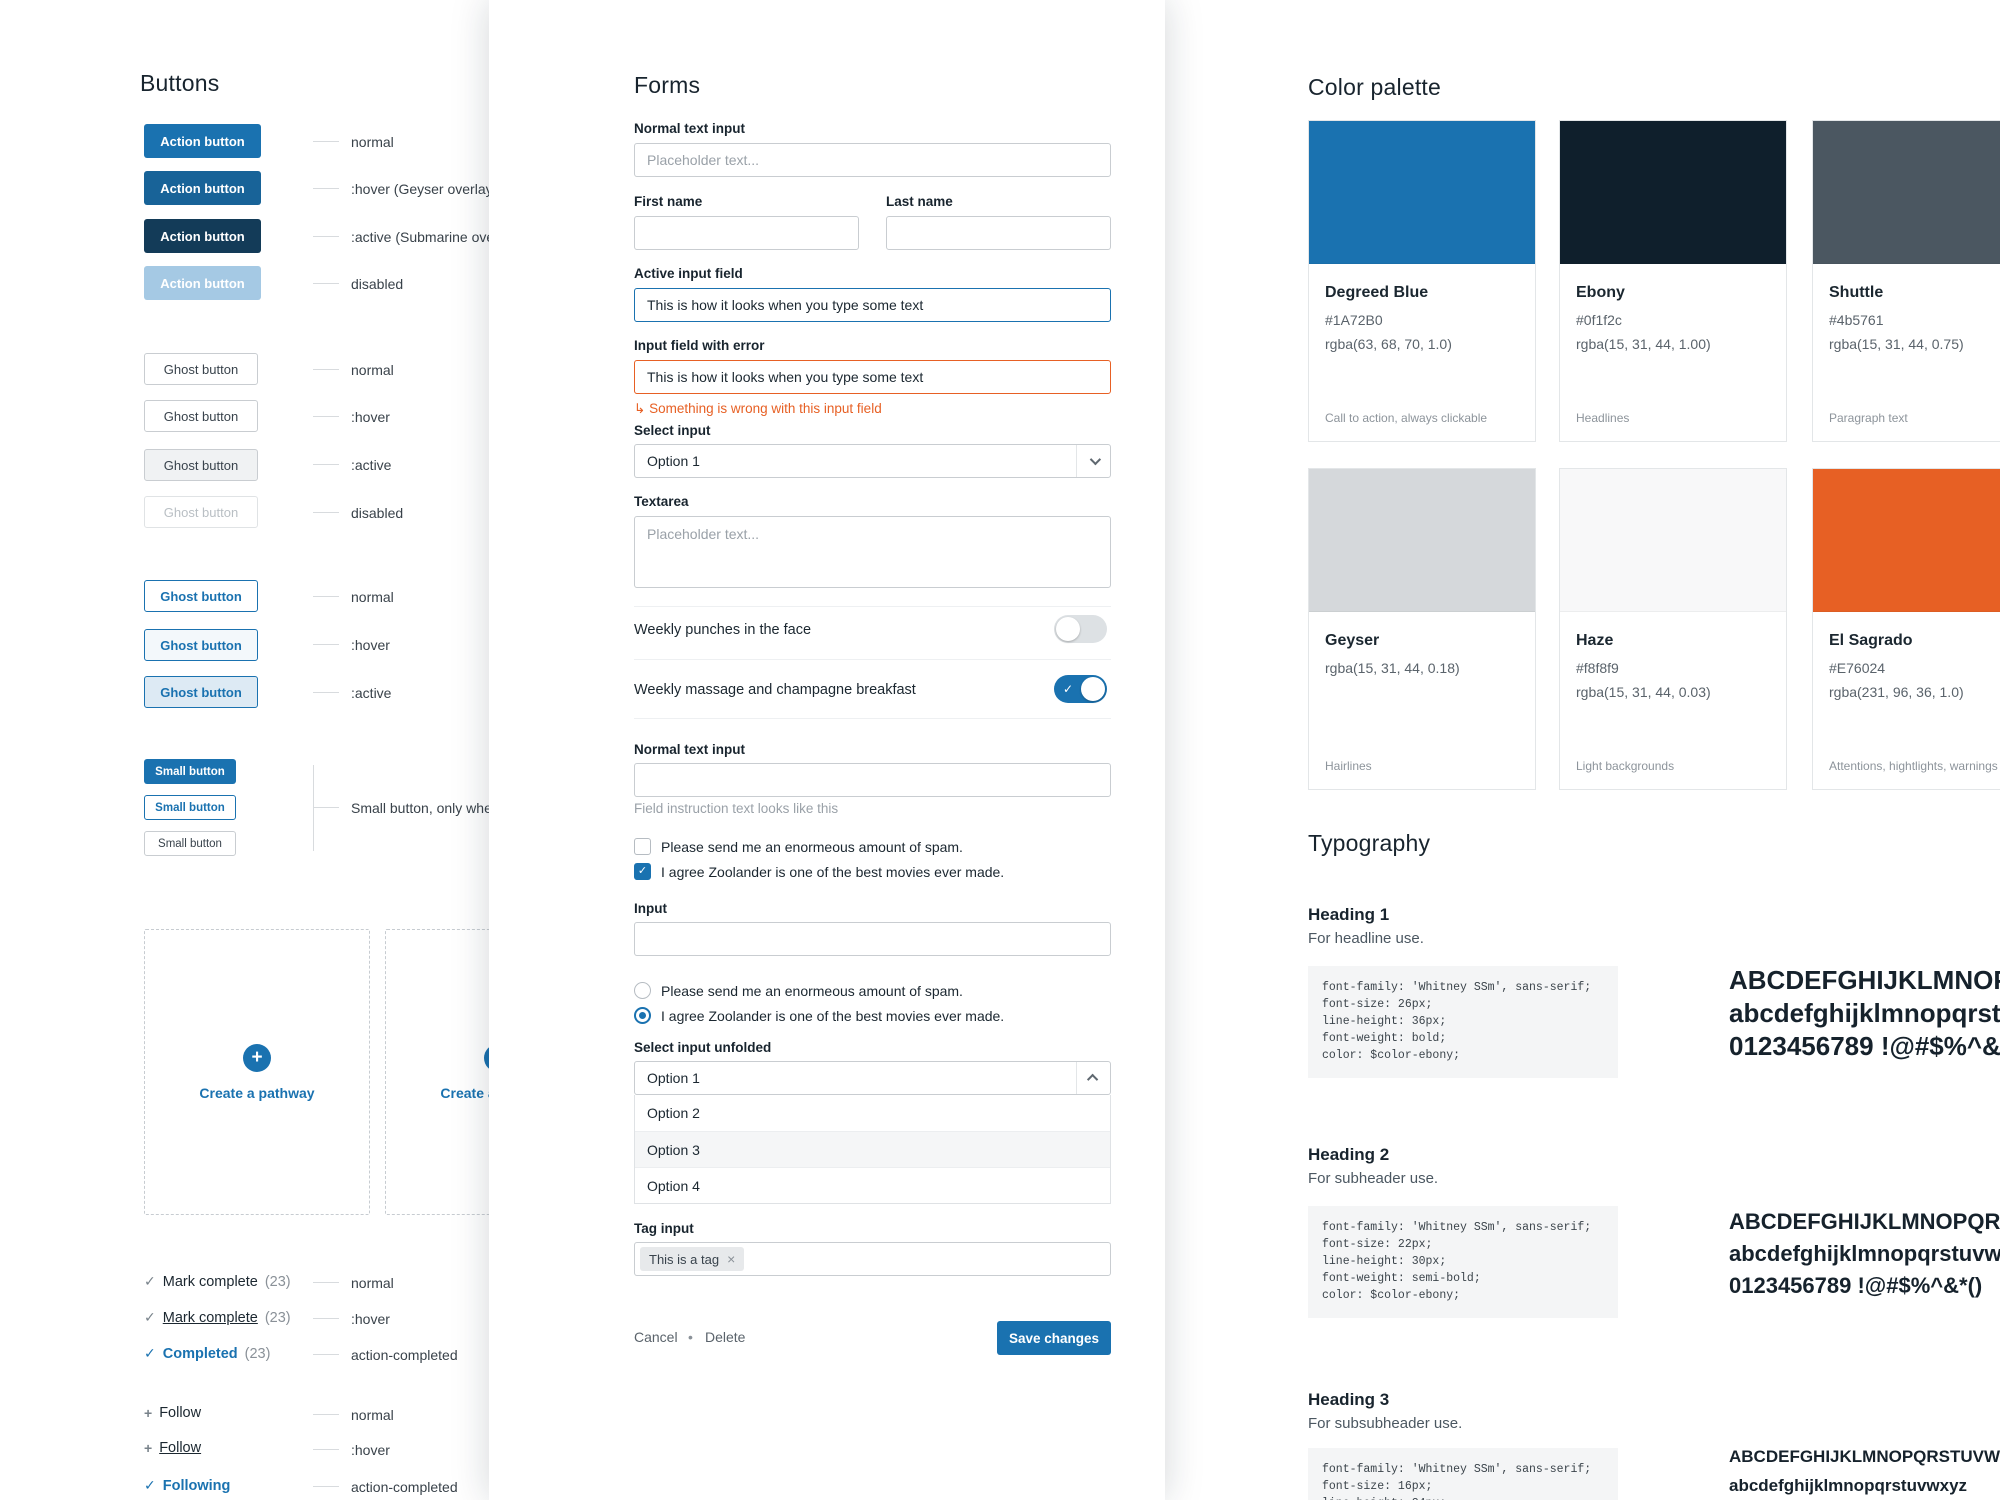  What do you see at coordinates (180, 83) in the screenshot?
I see `buttons-section-title: Buttons` at bounding box center [180, 83].